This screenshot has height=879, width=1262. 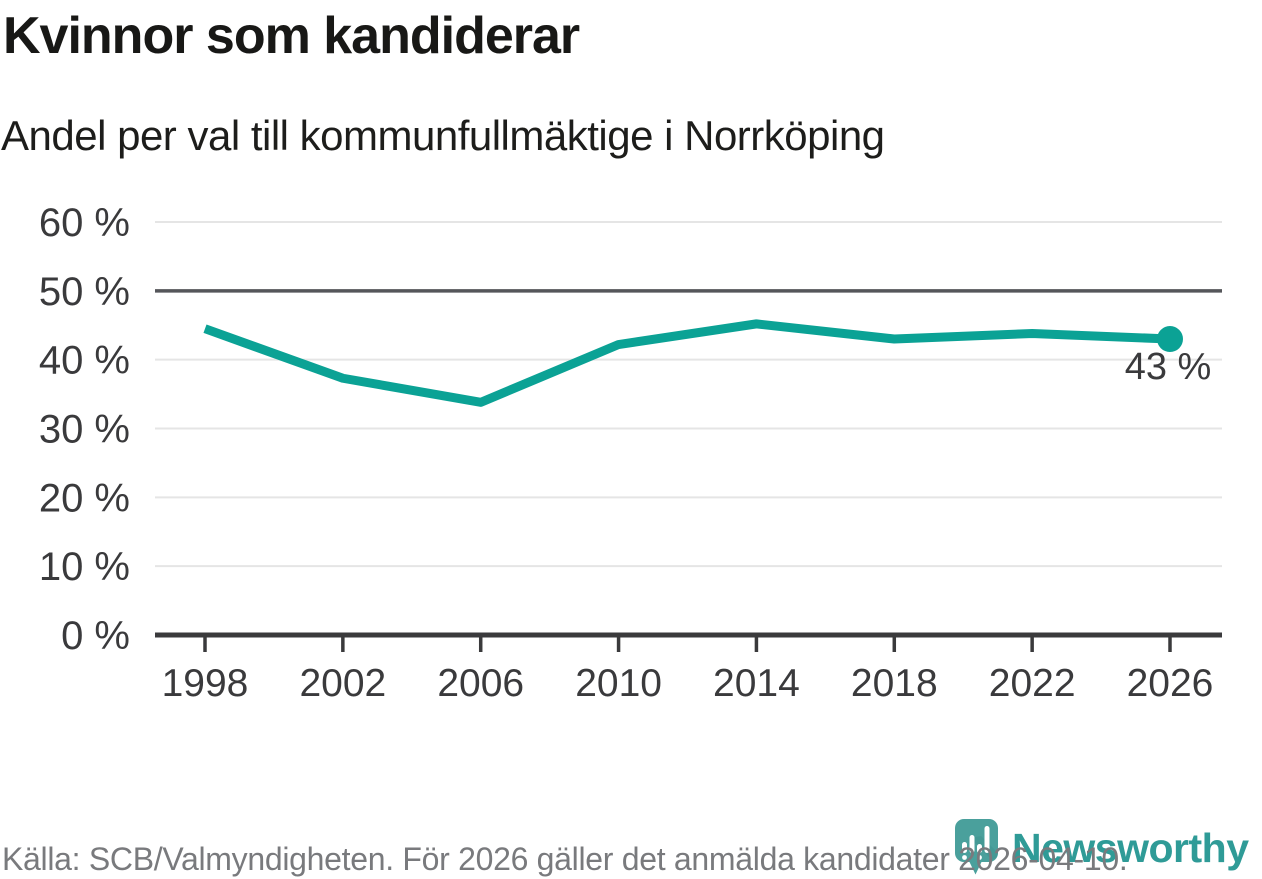 I want to click on data-line, so click(x=687, y=363).